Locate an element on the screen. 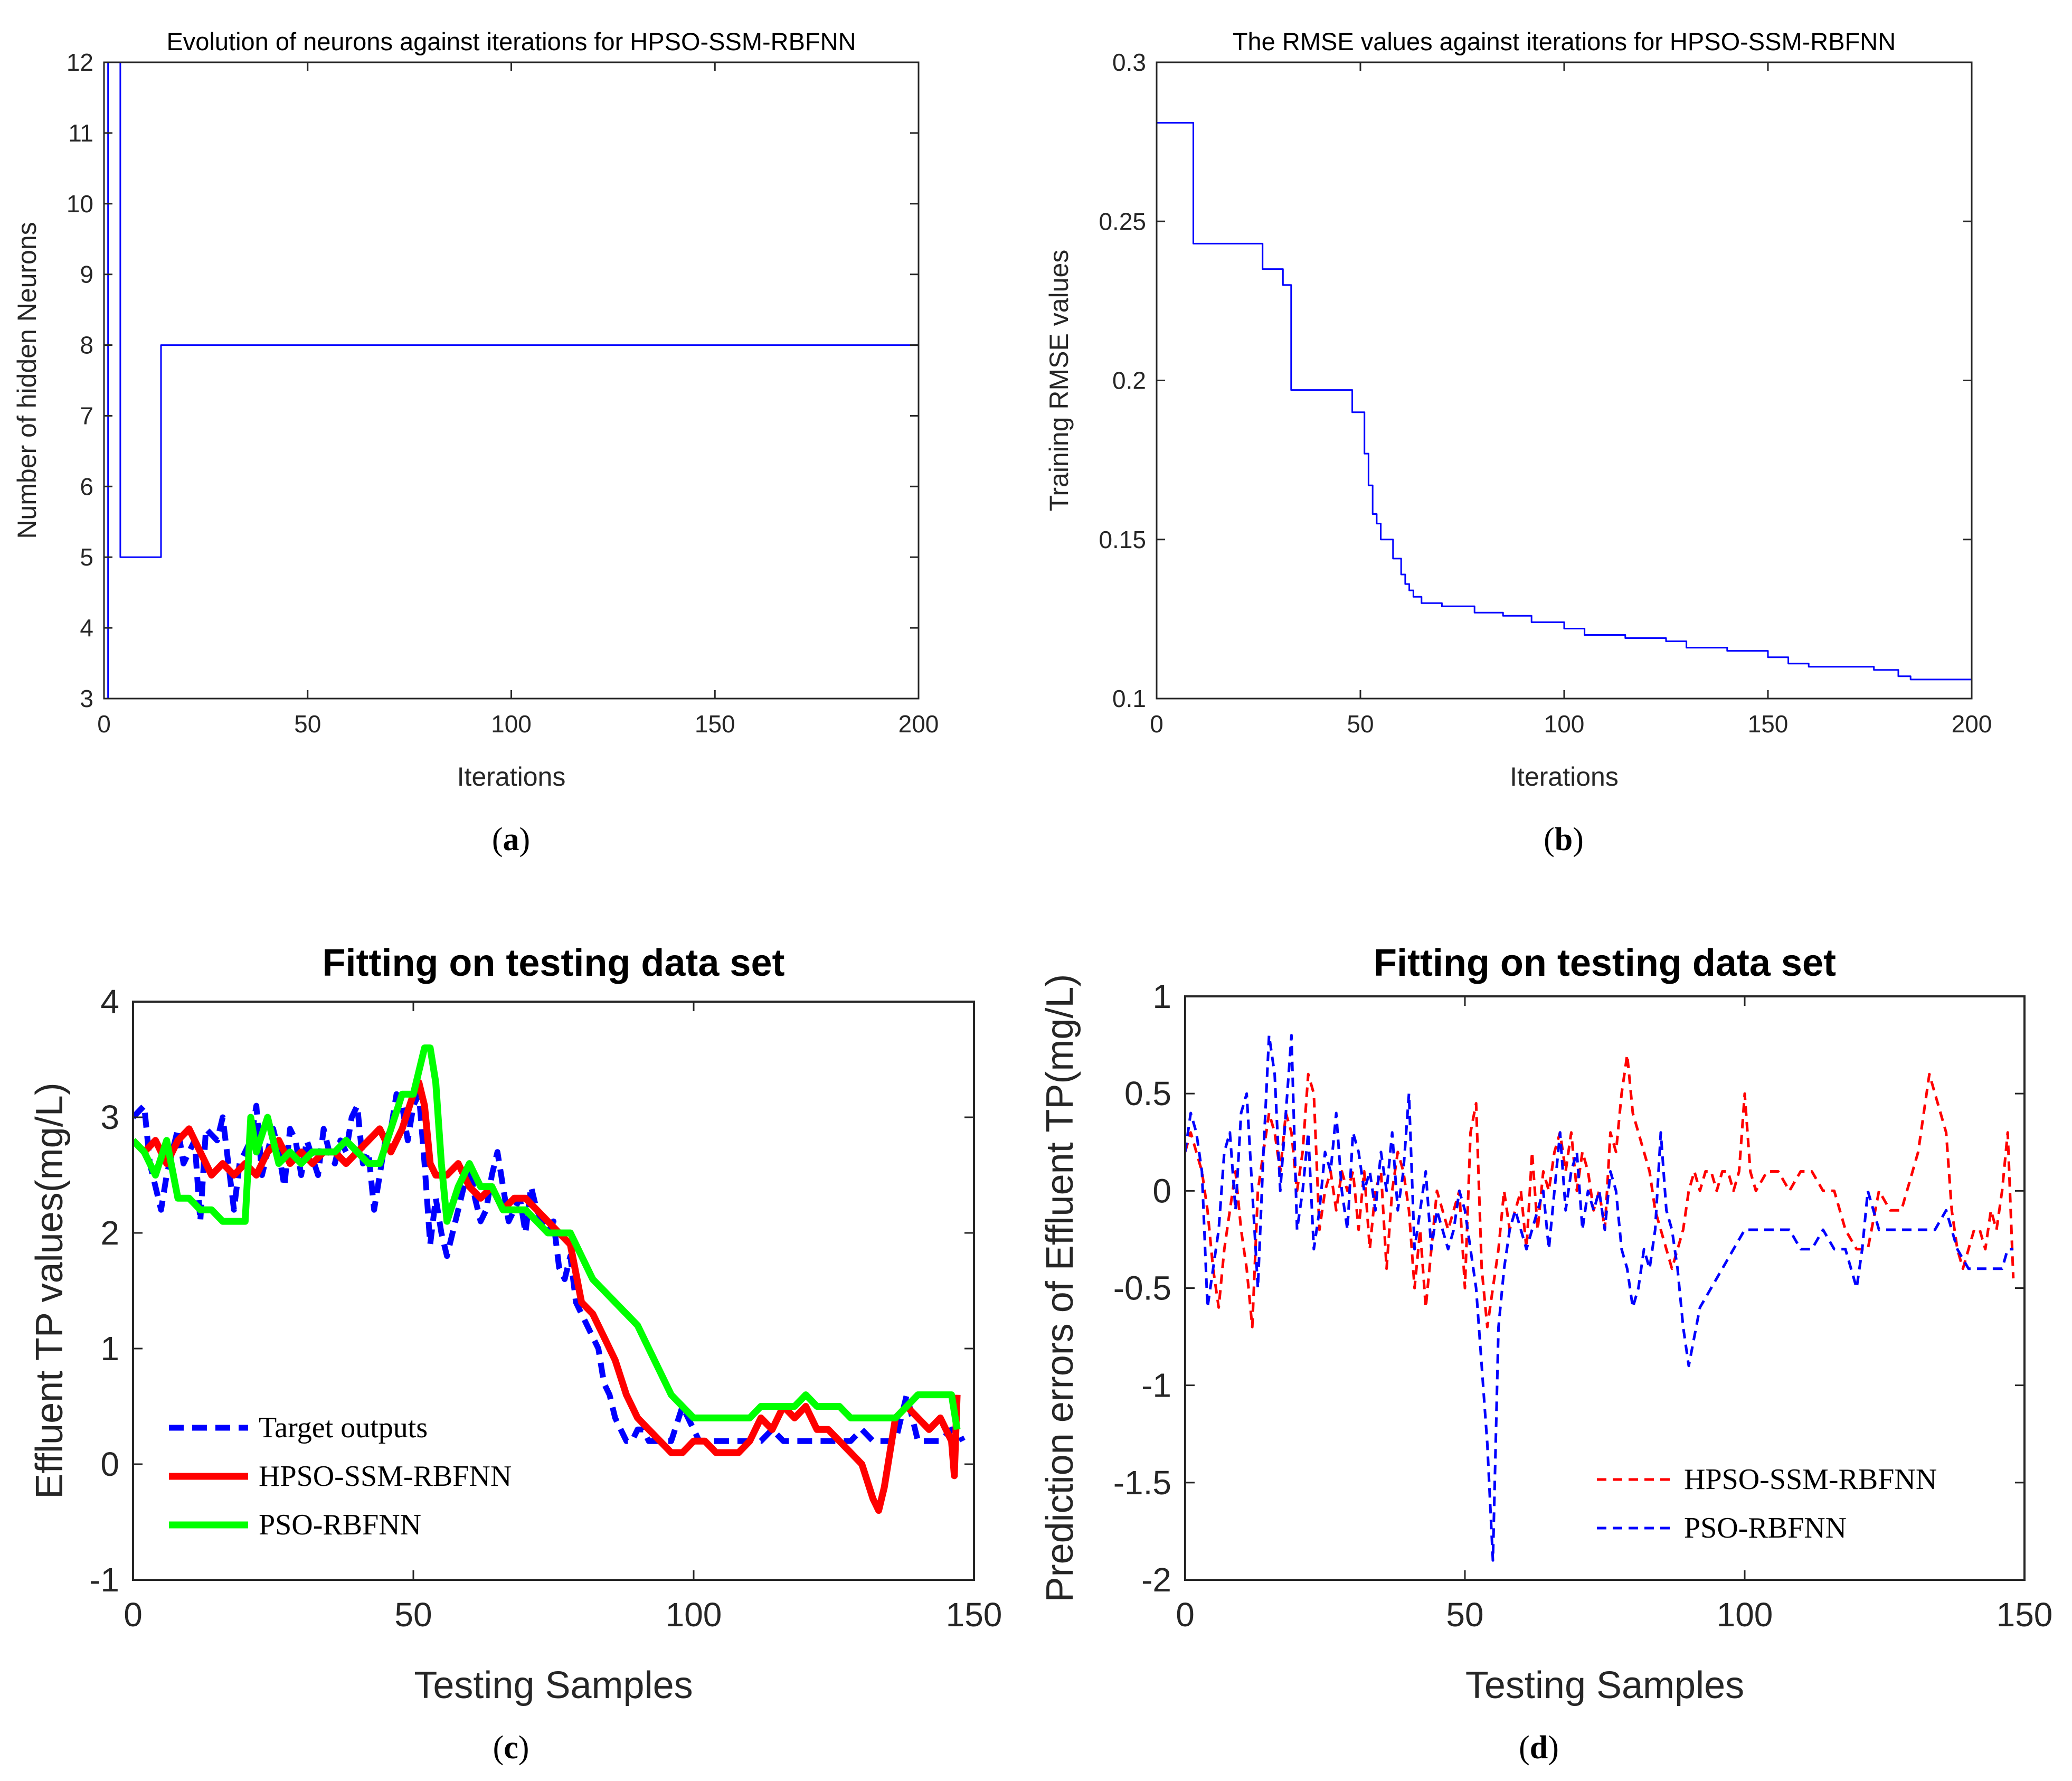 The image size is (2072, 1781). y-tick-label: 0.25 is located at coordinates (1122, 222).